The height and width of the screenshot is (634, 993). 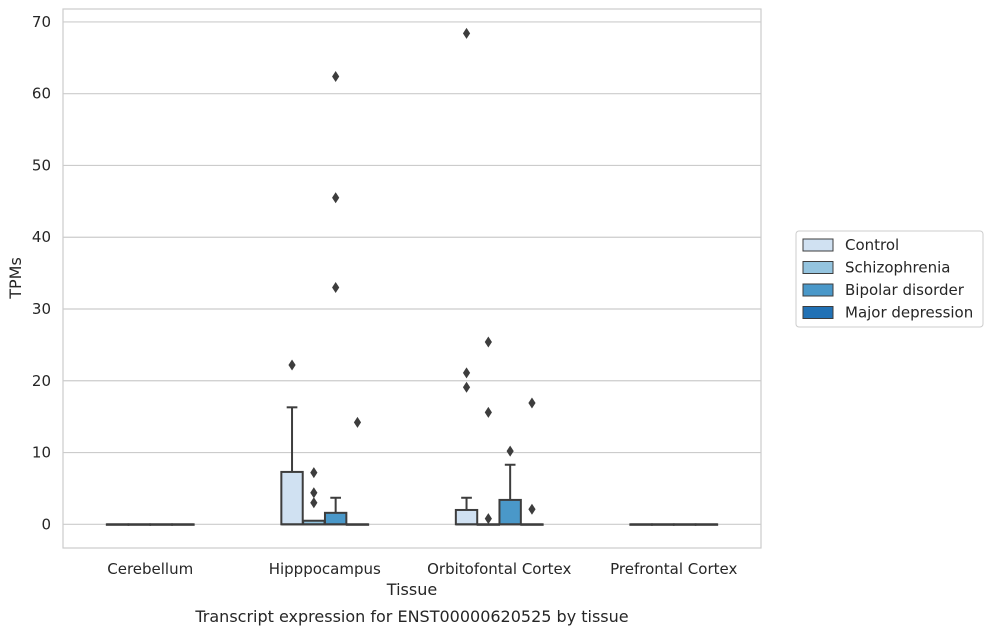 I want to click on y-tick-labels: 0 10 20 30 40 50 60 70, so click(x=41, y=273).